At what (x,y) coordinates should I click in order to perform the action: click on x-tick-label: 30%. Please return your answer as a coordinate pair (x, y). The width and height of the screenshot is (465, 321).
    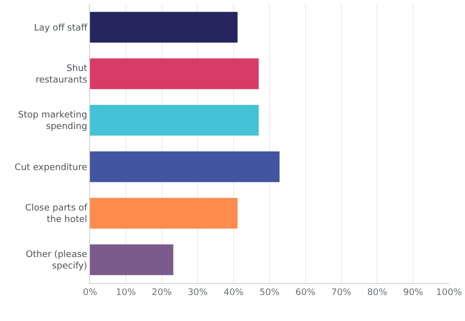
    Looking at the image, I should click on (198, 293).